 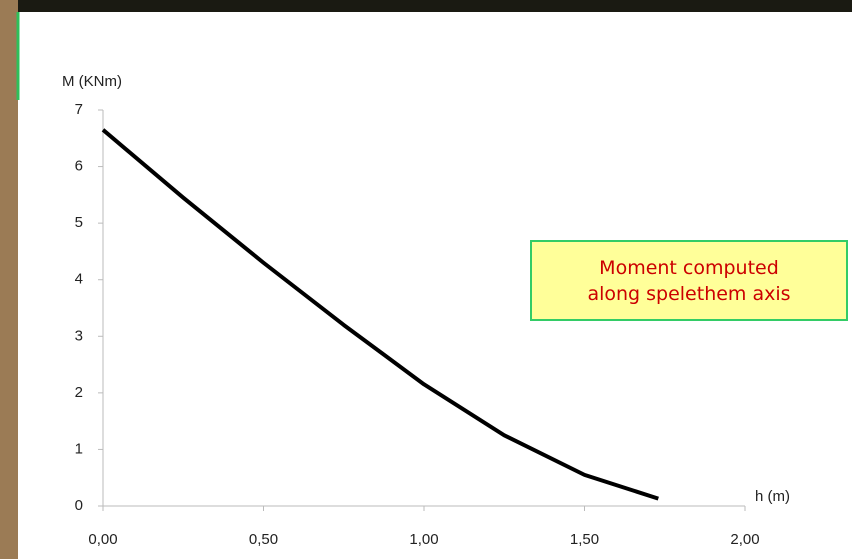 I want to click on annotation-line: Moment computed, so click(x=689, y=267).